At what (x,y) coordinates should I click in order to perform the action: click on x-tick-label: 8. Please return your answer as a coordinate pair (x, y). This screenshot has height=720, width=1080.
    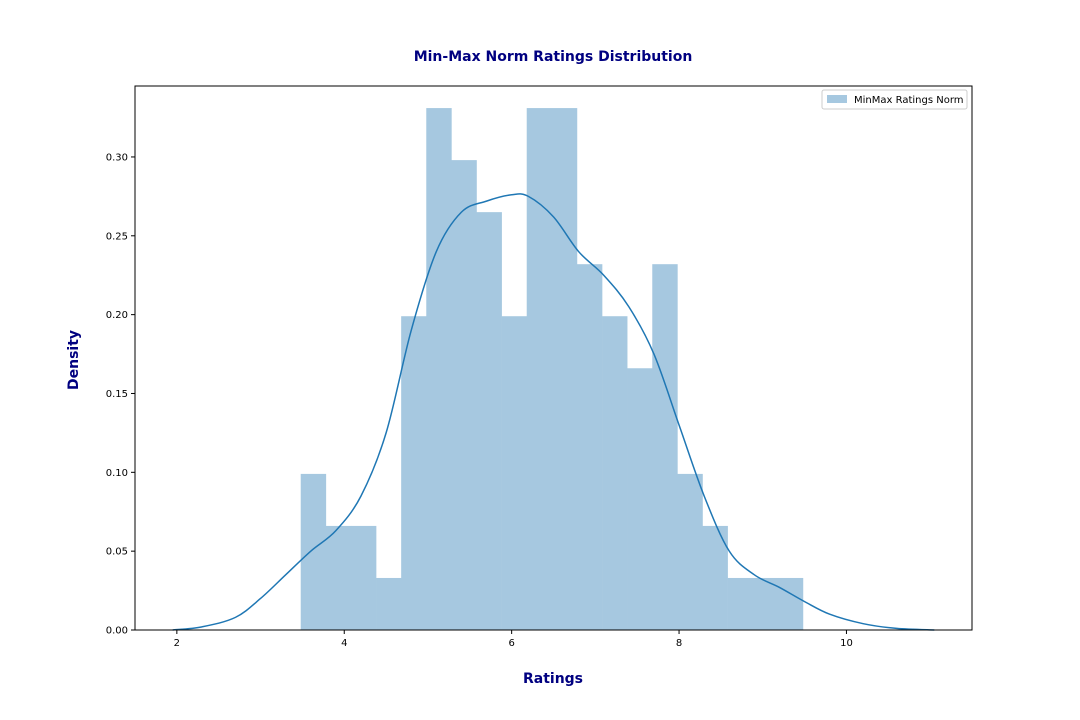
    Looking at the image, I should click on (679, 643).